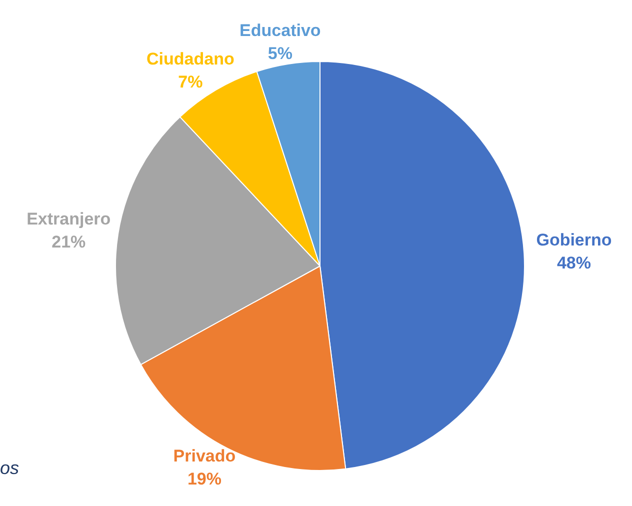 This screenshot has height=506, width=632. Describe the element at coordinates (204, 479) in the screenshot. I see `data-label: 19%` at that location.